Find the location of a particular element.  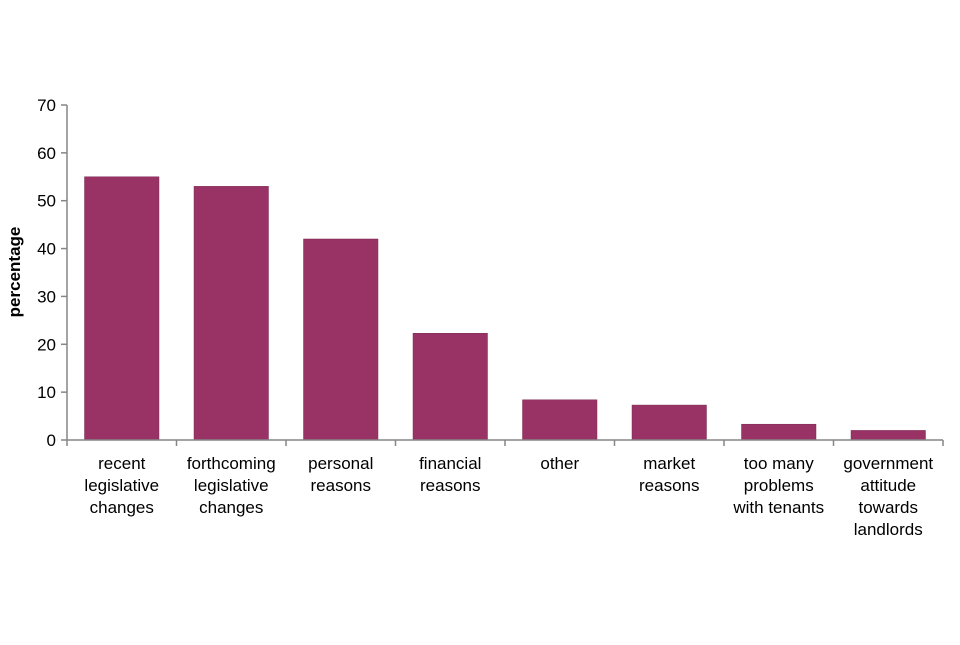

y-tick-label: 10 is located at coordinates (46, 392).